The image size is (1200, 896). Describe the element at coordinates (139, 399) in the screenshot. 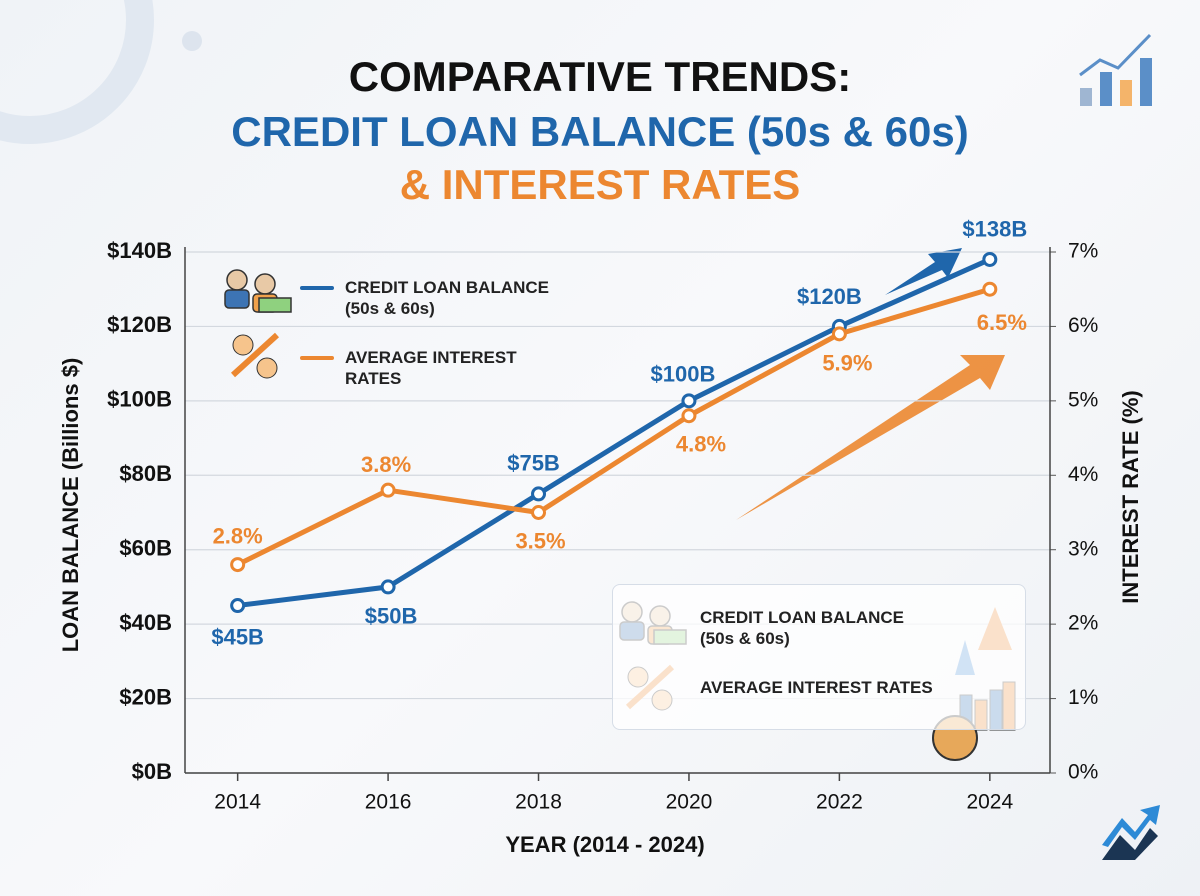

I see `y-tick-label: $100B` at that location.